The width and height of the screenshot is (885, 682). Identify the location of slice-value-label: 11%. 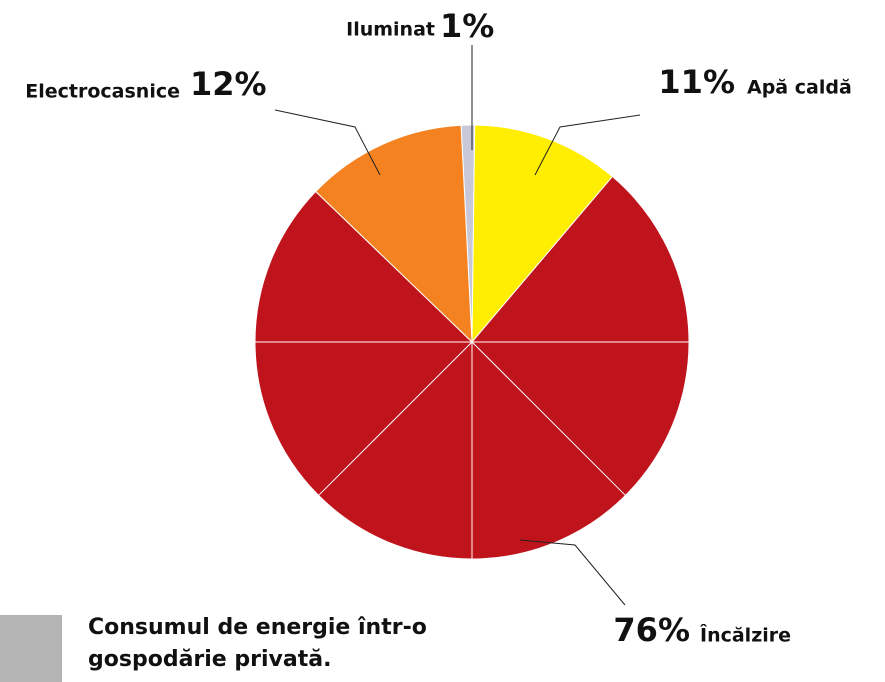
(696, 82).